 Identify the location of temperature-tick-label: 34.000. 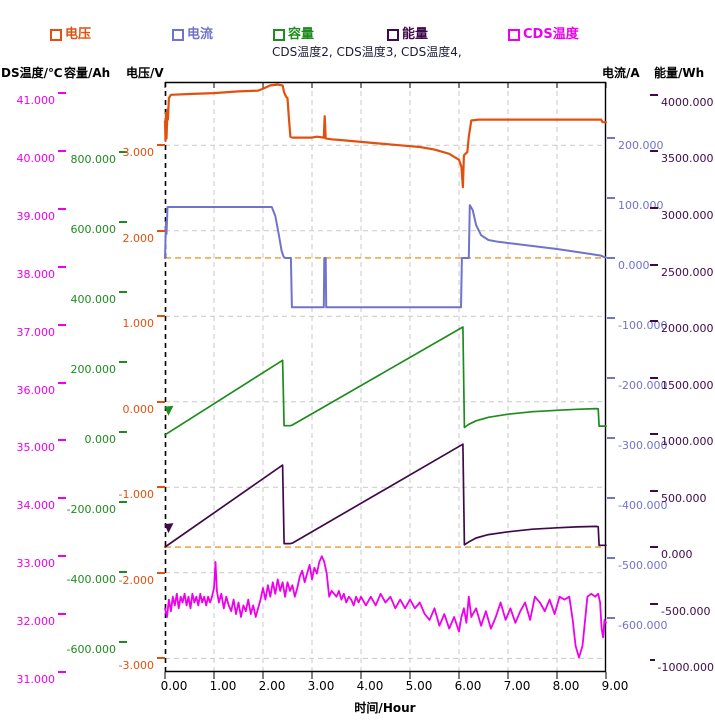
(33, 503).